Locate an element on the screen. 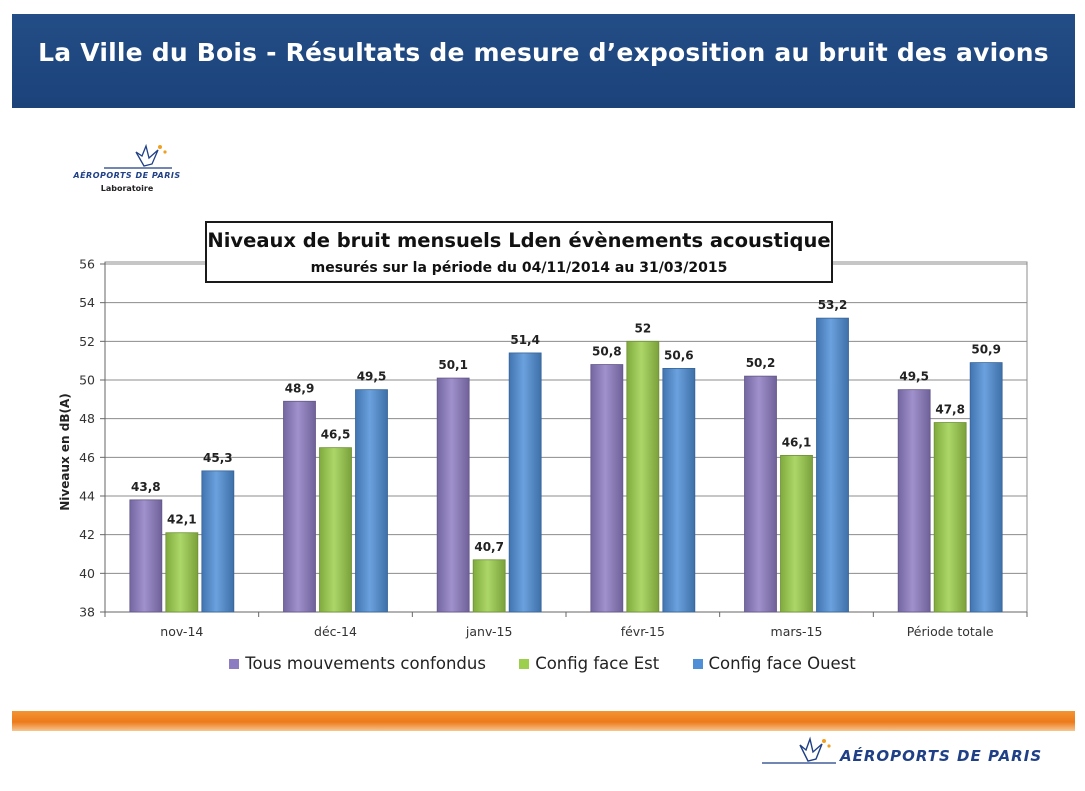 The width and height of the screenshot is (1085, 791). data-label-config-face-ouest-mars-15: 53,2 is located at coordinates (833, 305).